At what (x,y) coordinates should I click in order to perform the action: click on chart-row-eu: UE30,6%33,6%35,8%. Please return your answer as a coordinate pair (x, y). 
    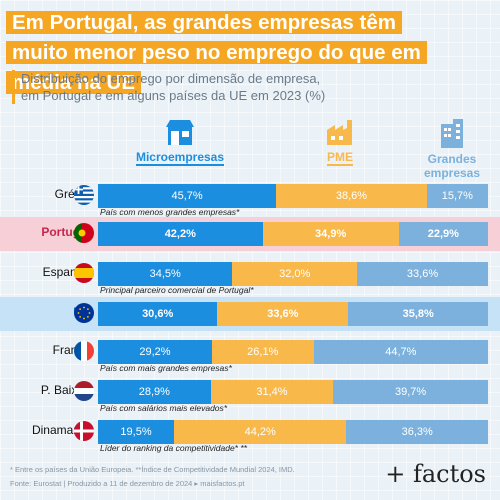
    Looking at the image, I should click on (250, 314).